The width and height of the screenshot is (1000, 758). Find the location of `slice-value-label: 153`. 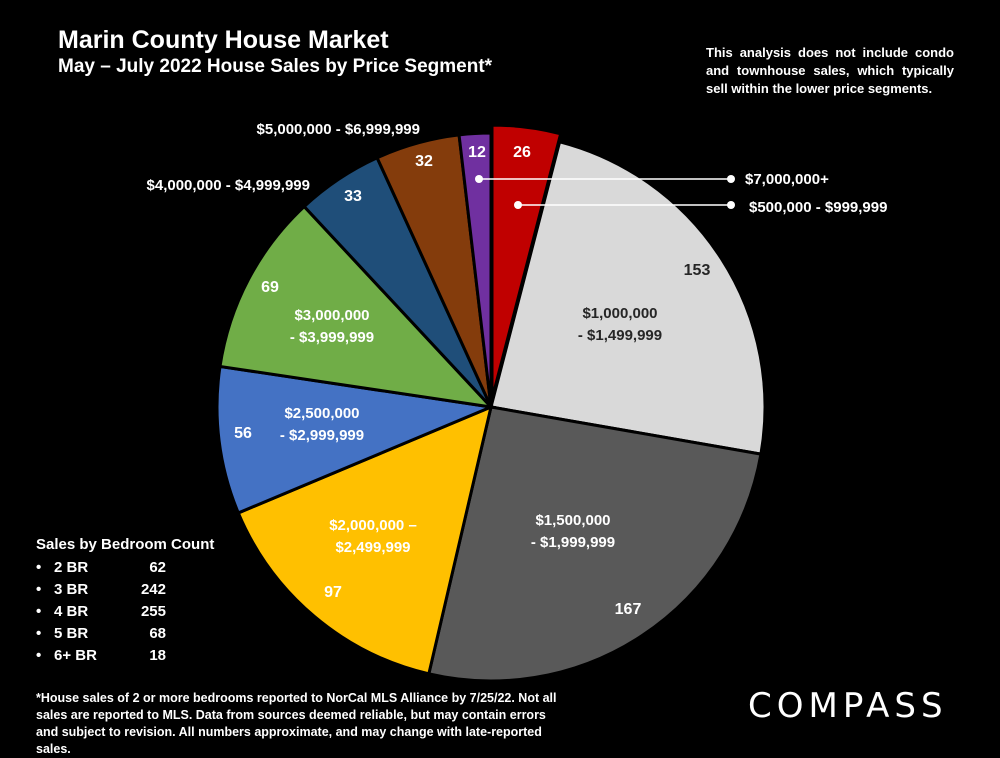

slice-value-label: 153 is located at coordinates (697, 270).